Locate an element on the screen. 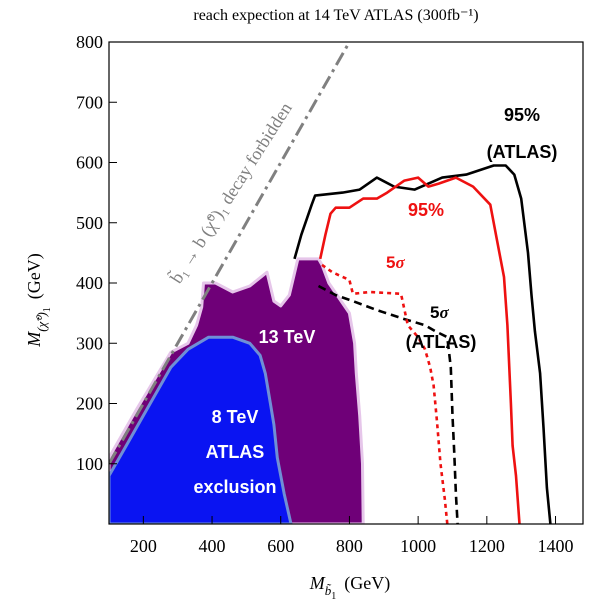 This screenshot has width=589, height=613. y-axis-title: M(χ̃⁰)1 (GeV) is located at coordinates (38, 300).